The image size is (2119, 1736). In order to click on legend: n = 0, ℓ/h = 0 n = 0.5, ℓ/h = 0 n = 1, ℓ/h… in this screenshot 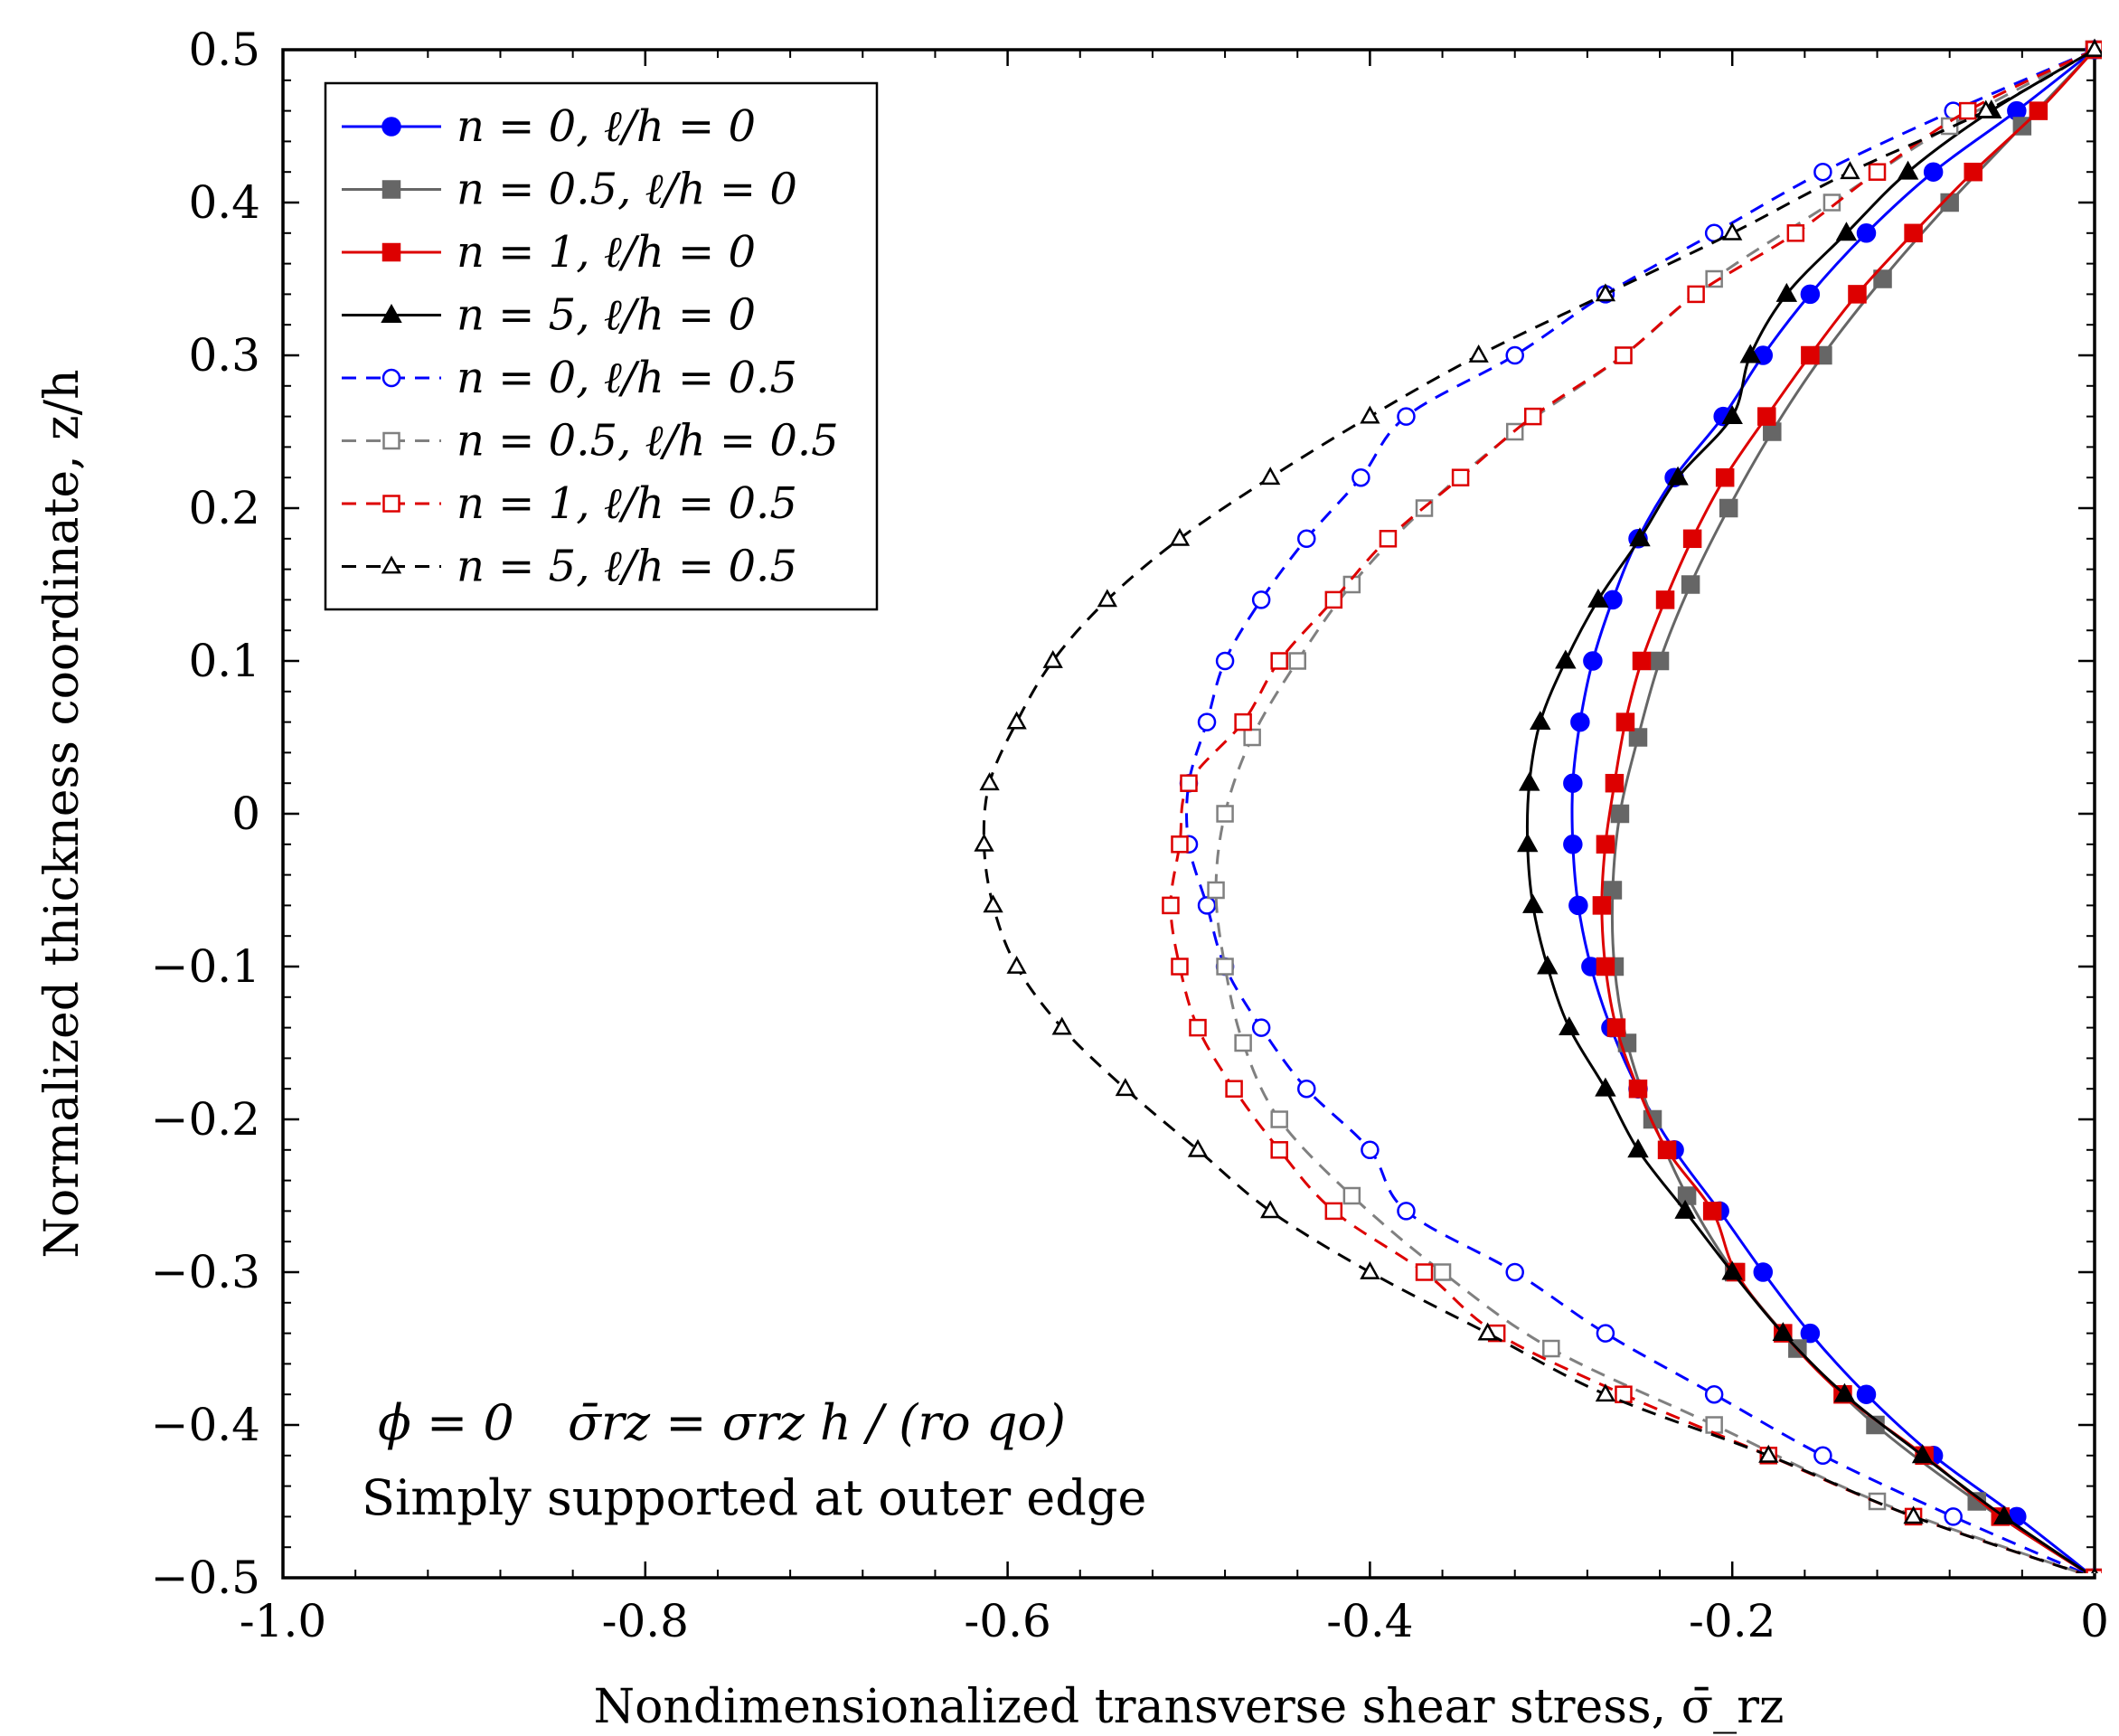, I will do `click(602, 346)`.